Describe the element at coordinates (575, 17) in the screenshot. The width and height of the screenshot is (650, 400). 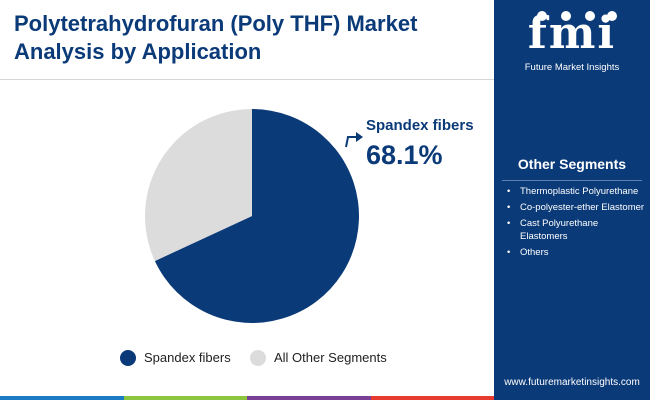
I see `logo-icons` at that location.